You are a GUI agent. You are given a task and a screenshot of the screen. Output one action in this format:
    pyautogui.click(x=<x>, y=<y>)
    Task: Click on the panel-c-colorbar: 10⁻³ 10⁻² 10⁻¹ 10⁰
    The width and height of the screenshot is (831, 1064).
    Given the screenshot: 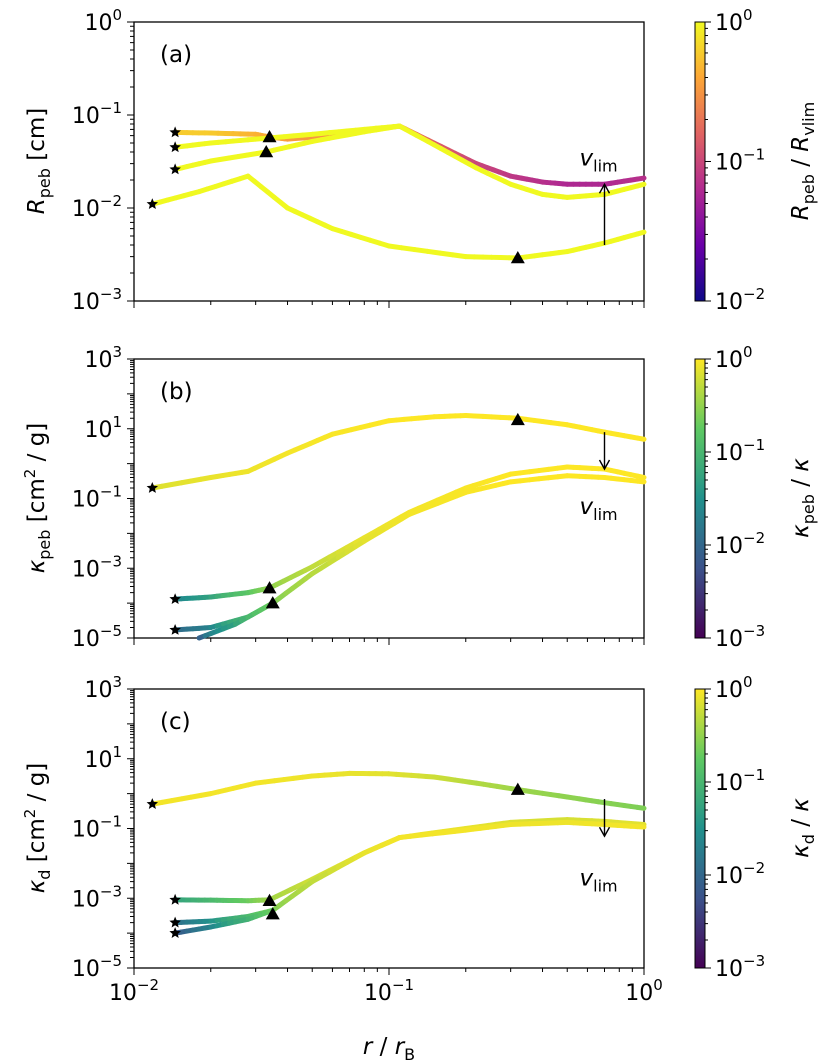 What is the action you would take?
    pyautogui.click(x=729, y=827)
    